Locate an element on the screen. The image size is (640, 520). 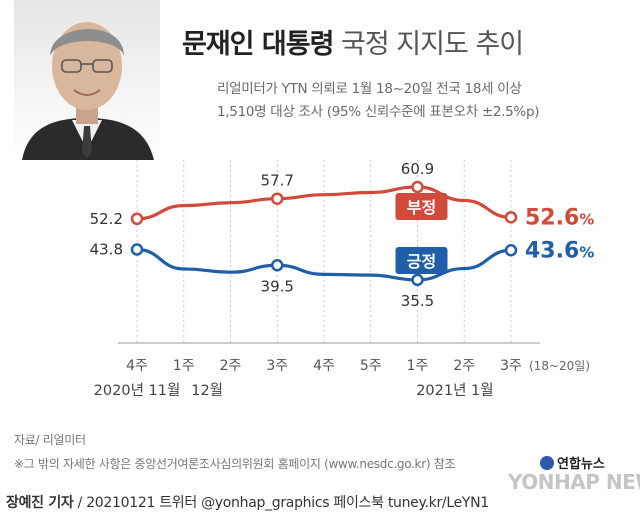
data-label: 43.8 is located at coordinates (106, 250).